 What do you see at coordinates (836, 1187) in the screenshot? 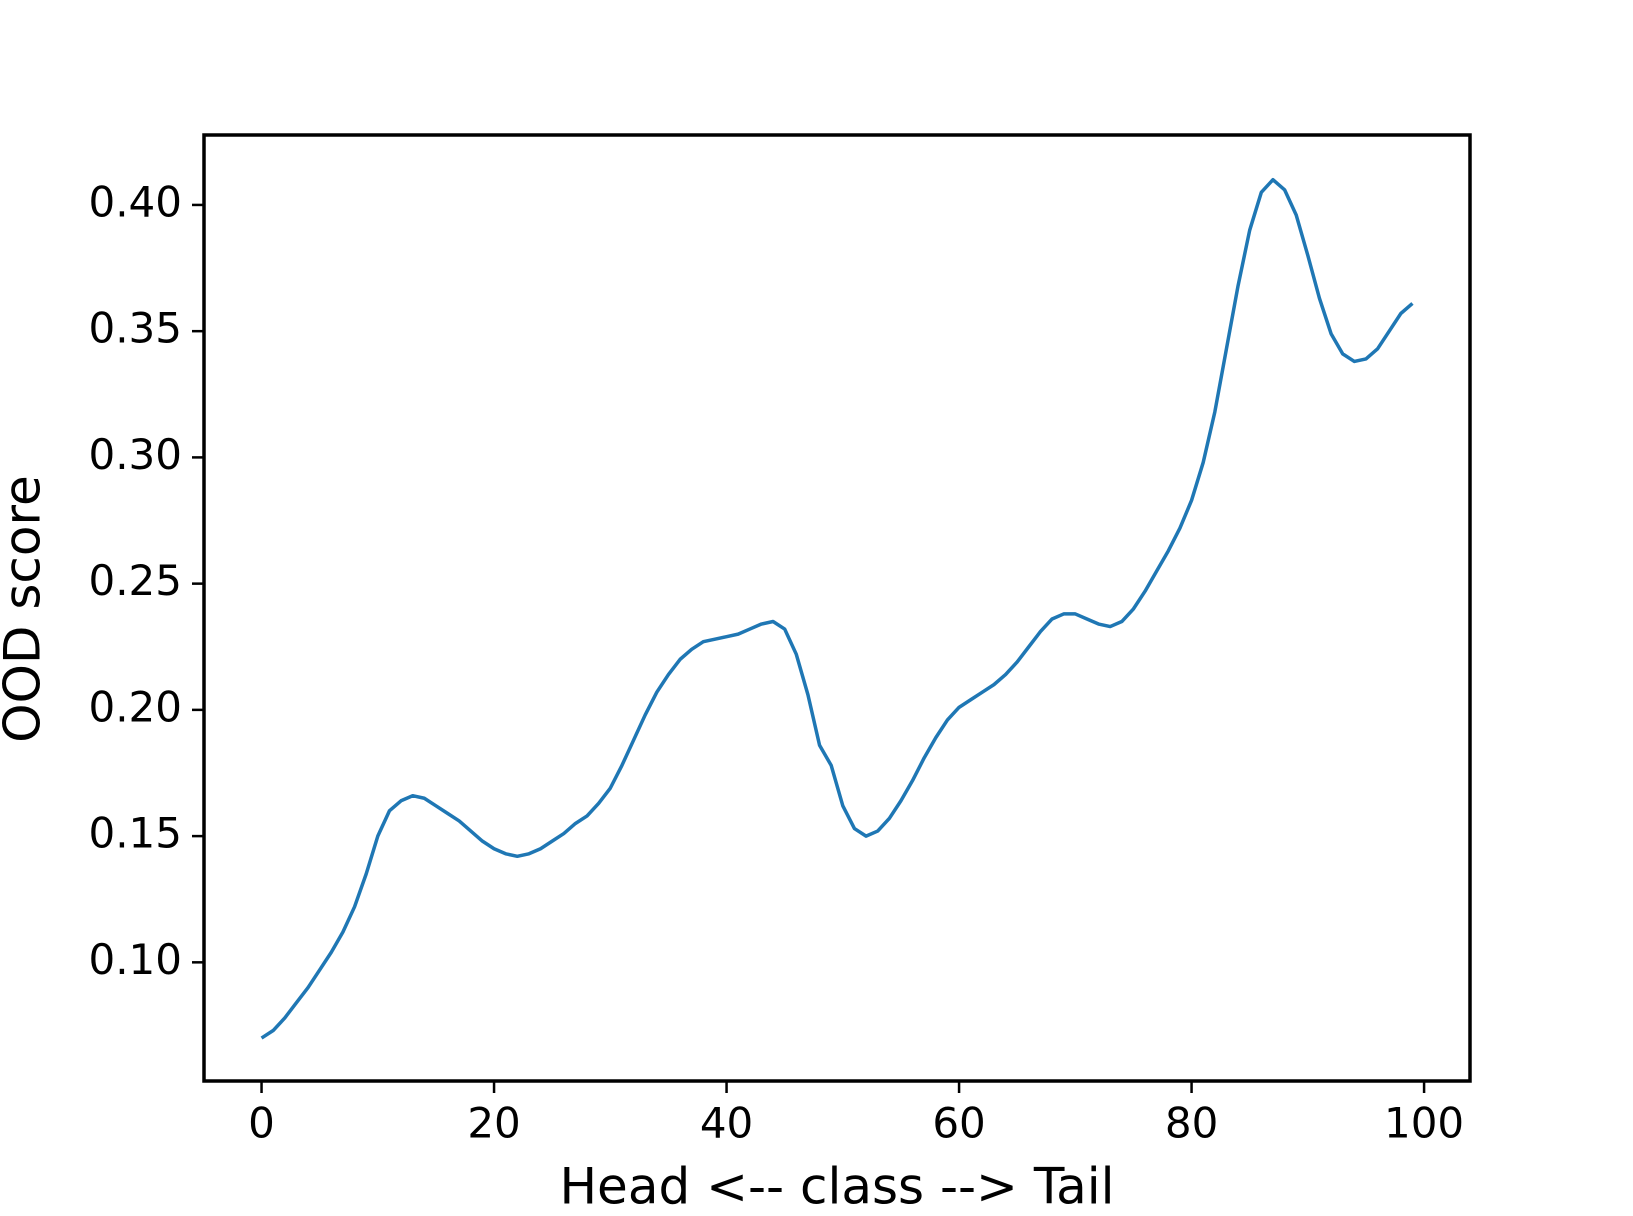
I see `x-axis-label: Head <-- class --> Tail` at bounding box center [836, 1187].